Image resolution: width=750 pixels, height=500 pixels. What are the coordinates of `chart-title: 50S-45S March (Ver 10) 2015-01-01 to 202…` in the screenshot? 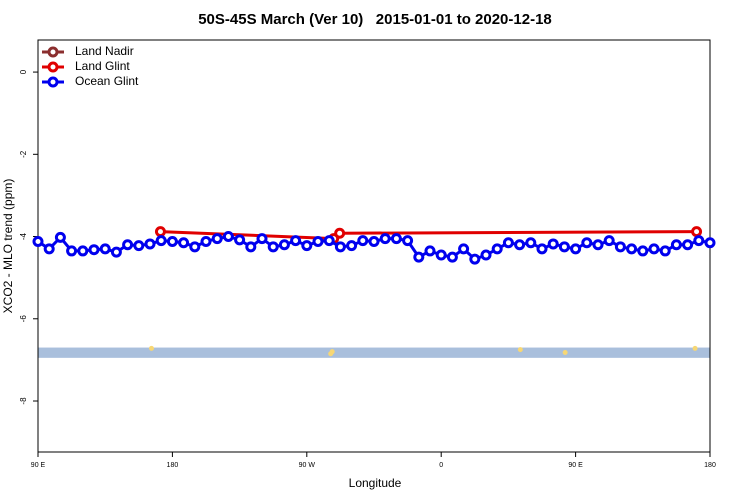 It's located at (375, 19).